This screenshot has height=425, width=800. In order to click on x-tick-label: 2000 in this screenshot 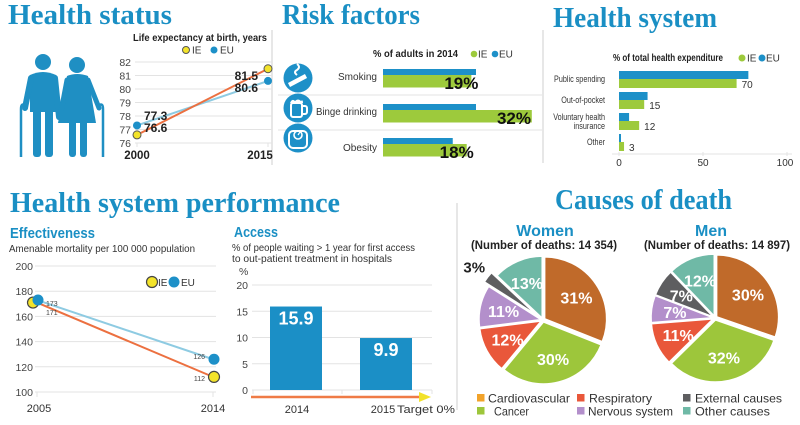, I will do `click(137, 156)`.